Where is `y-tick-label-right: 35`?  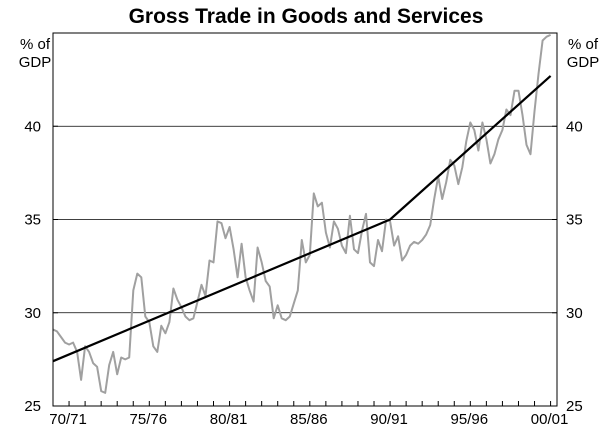 y-tick-label-right: 35 is located at coordinates (574, 220).